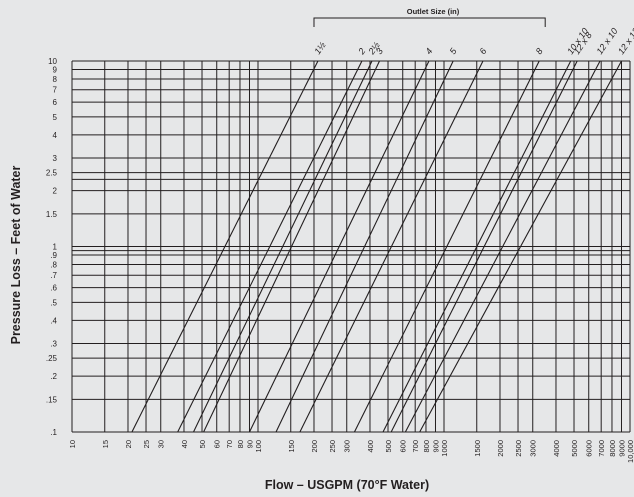 This screenshot has width=634, height=497. I want to click on x-tick-label: 1500, so click(477, 448).